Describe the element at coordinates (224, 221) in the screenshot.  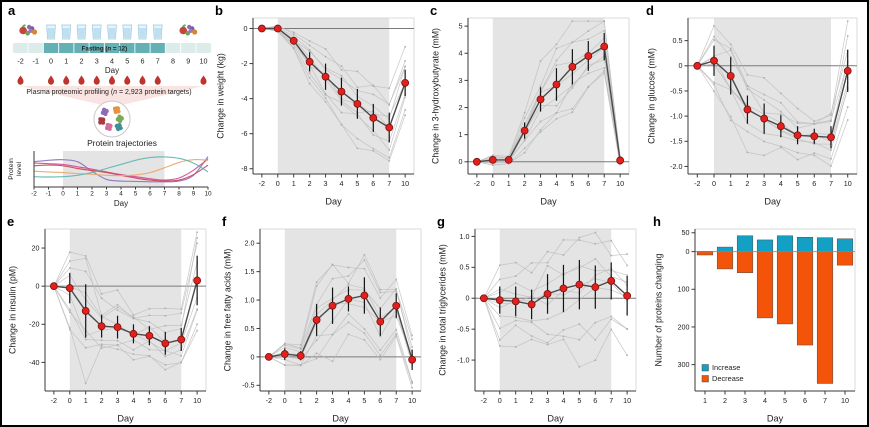
I see `panel-f-letter: f` at that location.